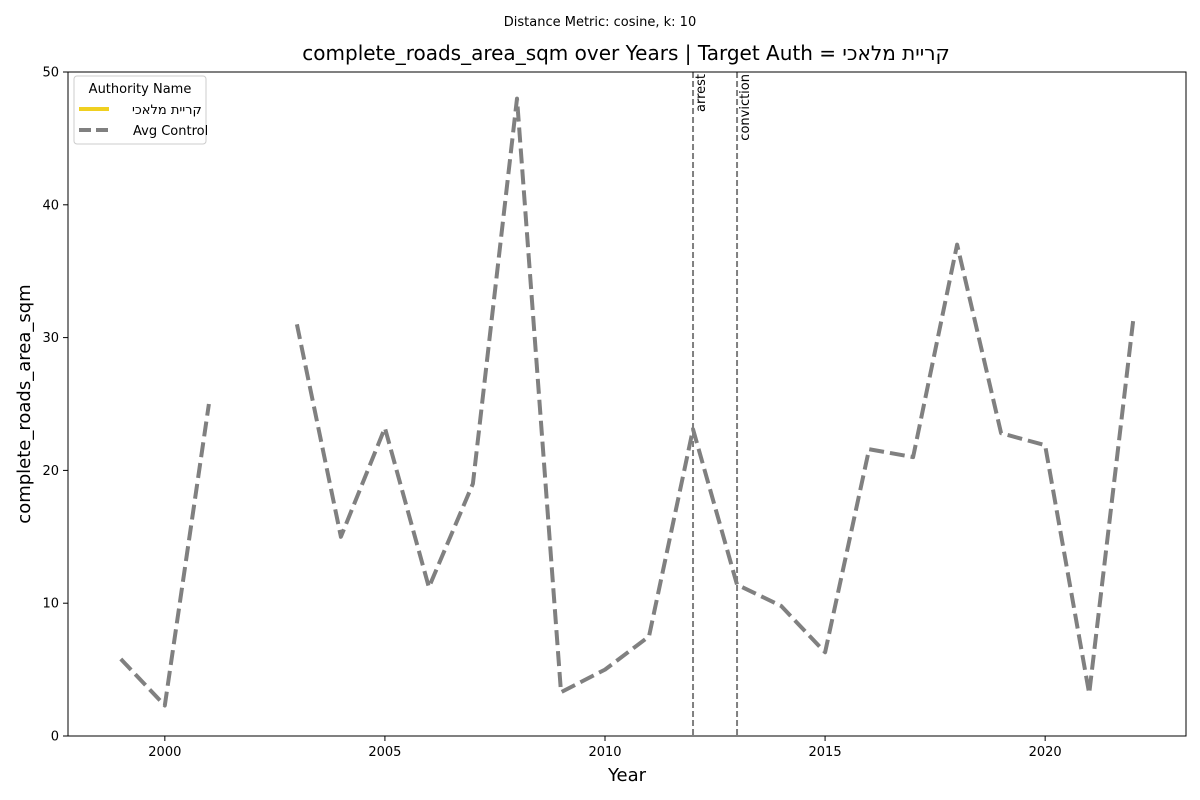 This screenshot has width=1200, height=800. What do you see at coordinates (164, 752) in the screenshot?
I see `x-tick-label: 2000` at bounding box center [164, 752].